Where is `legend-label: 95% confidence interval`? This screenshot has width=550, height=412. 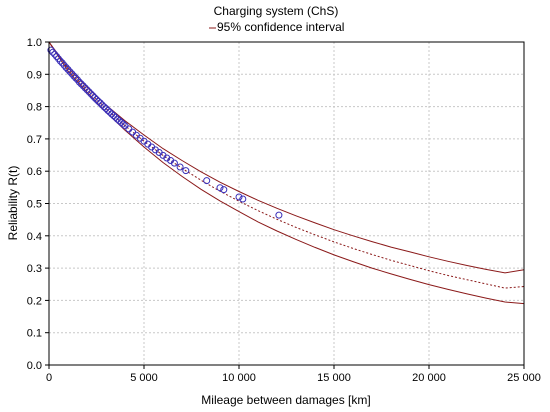 legend-label: 95% confidence interval is located at coordinates (280, 27).